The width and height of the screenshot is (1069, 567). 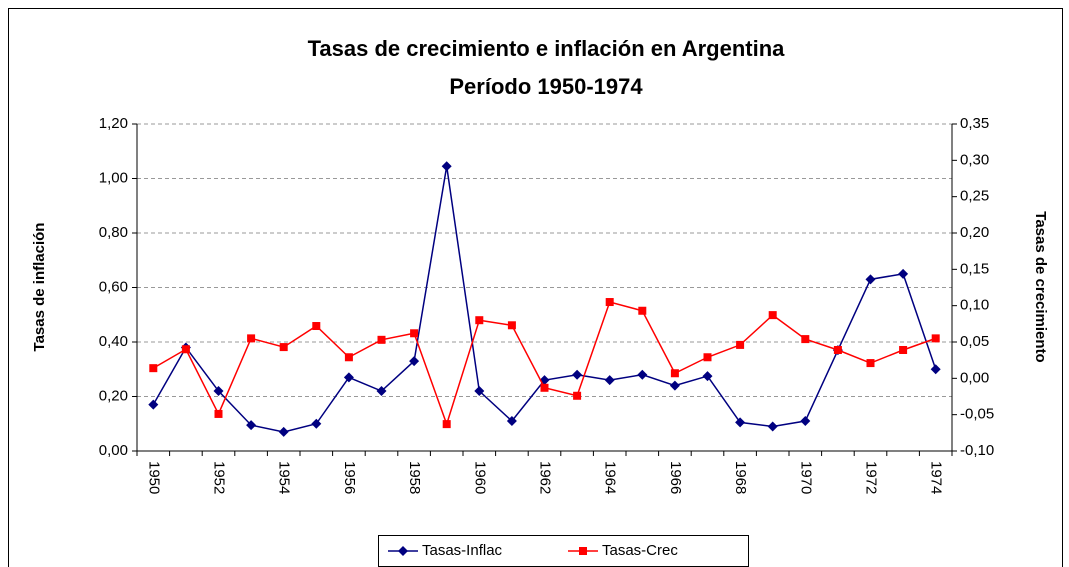 What do you see at coordinates (113, 123) in the screenshot?
I see `y-tick-label: 1,20` at bounding box center [113, 123].